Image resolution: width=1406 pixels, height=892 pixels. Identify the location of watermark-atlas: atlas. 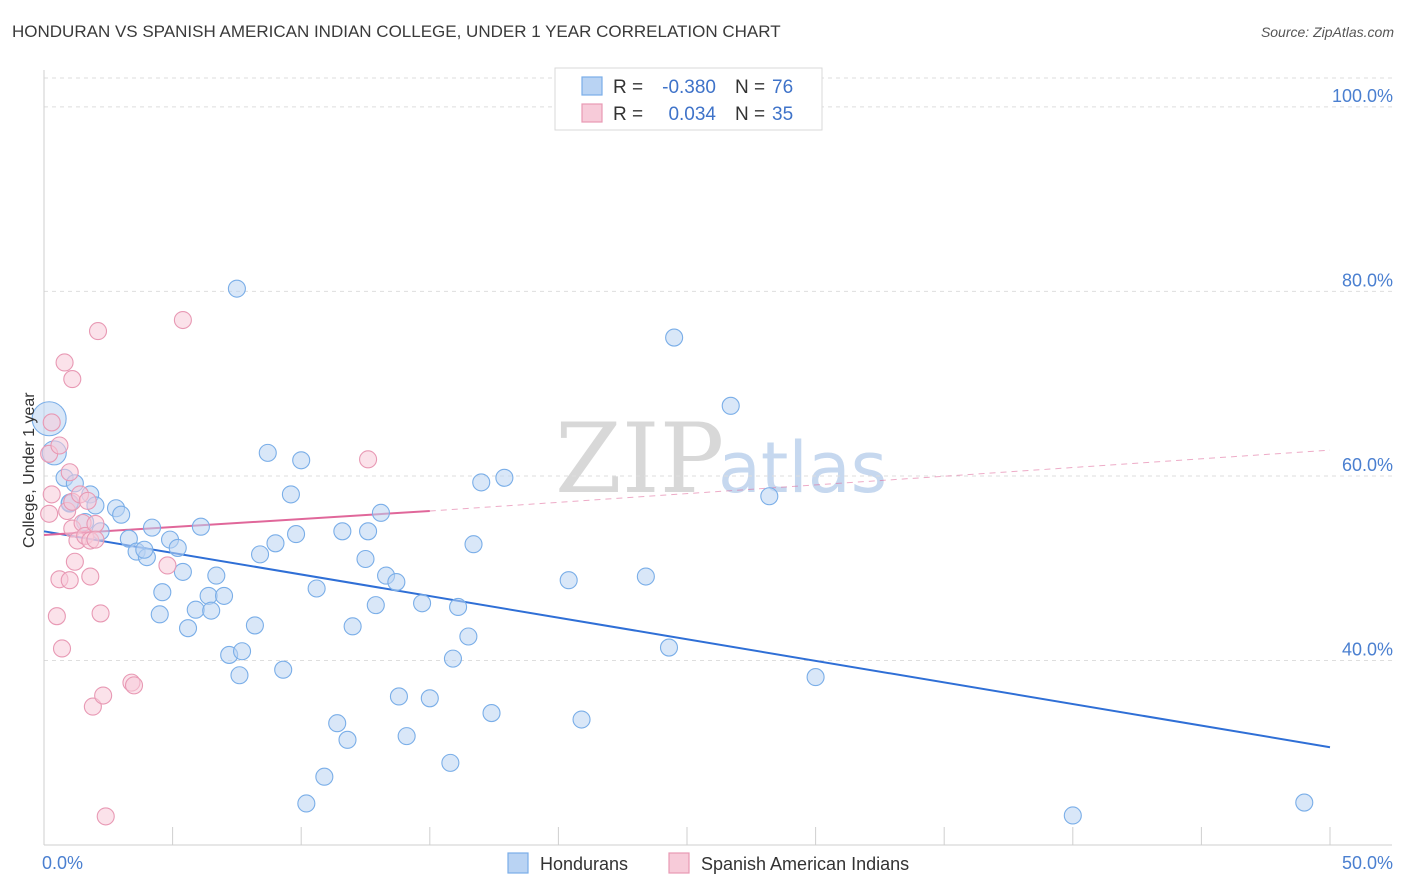
(802, 468).